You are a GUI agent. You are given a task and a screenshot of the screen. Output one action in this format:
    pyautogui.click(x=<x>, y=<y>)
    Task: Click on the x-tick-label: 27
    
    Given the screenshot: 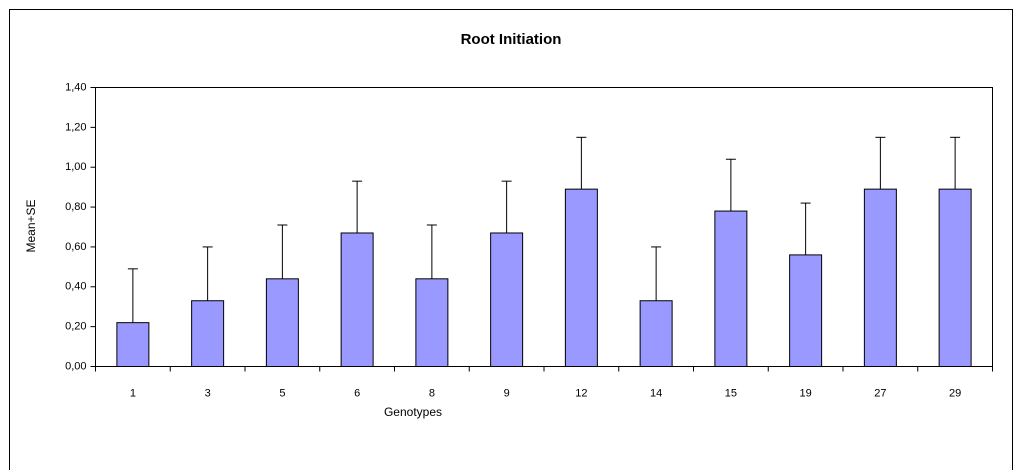 What is the action you would take?
    pyautogui.click(x=880, y=393)
    